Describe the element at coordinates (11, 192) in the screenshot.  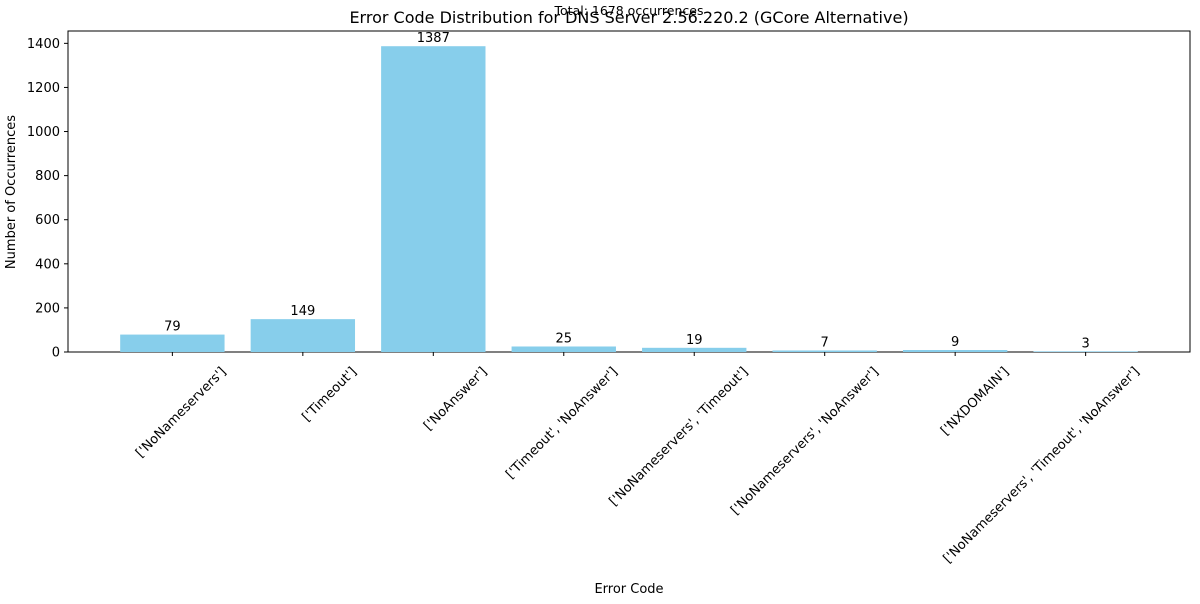
I see `y-axis-label: Number of Occurrences` at that location.